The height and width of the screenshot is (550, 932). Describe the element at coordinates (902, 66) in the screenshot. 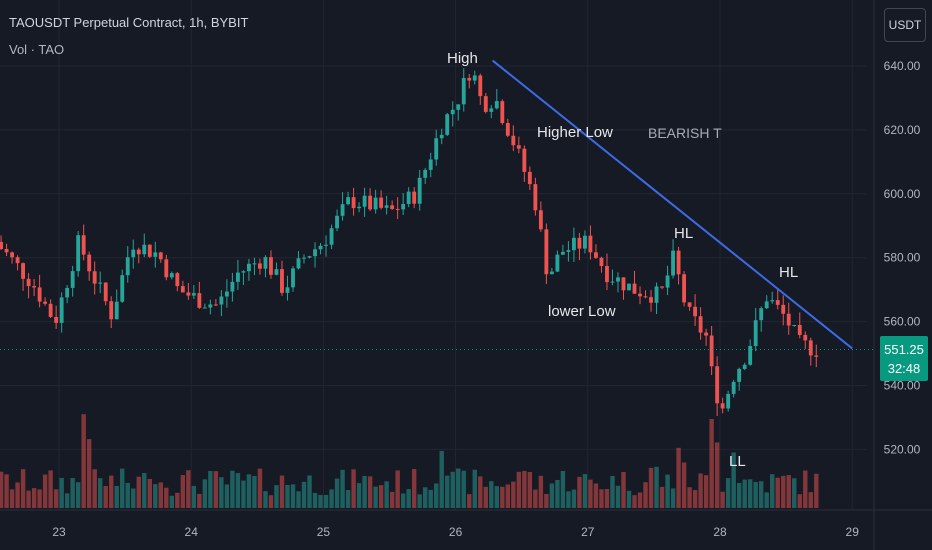

I see `y-tick-label: 640.00` at that location.